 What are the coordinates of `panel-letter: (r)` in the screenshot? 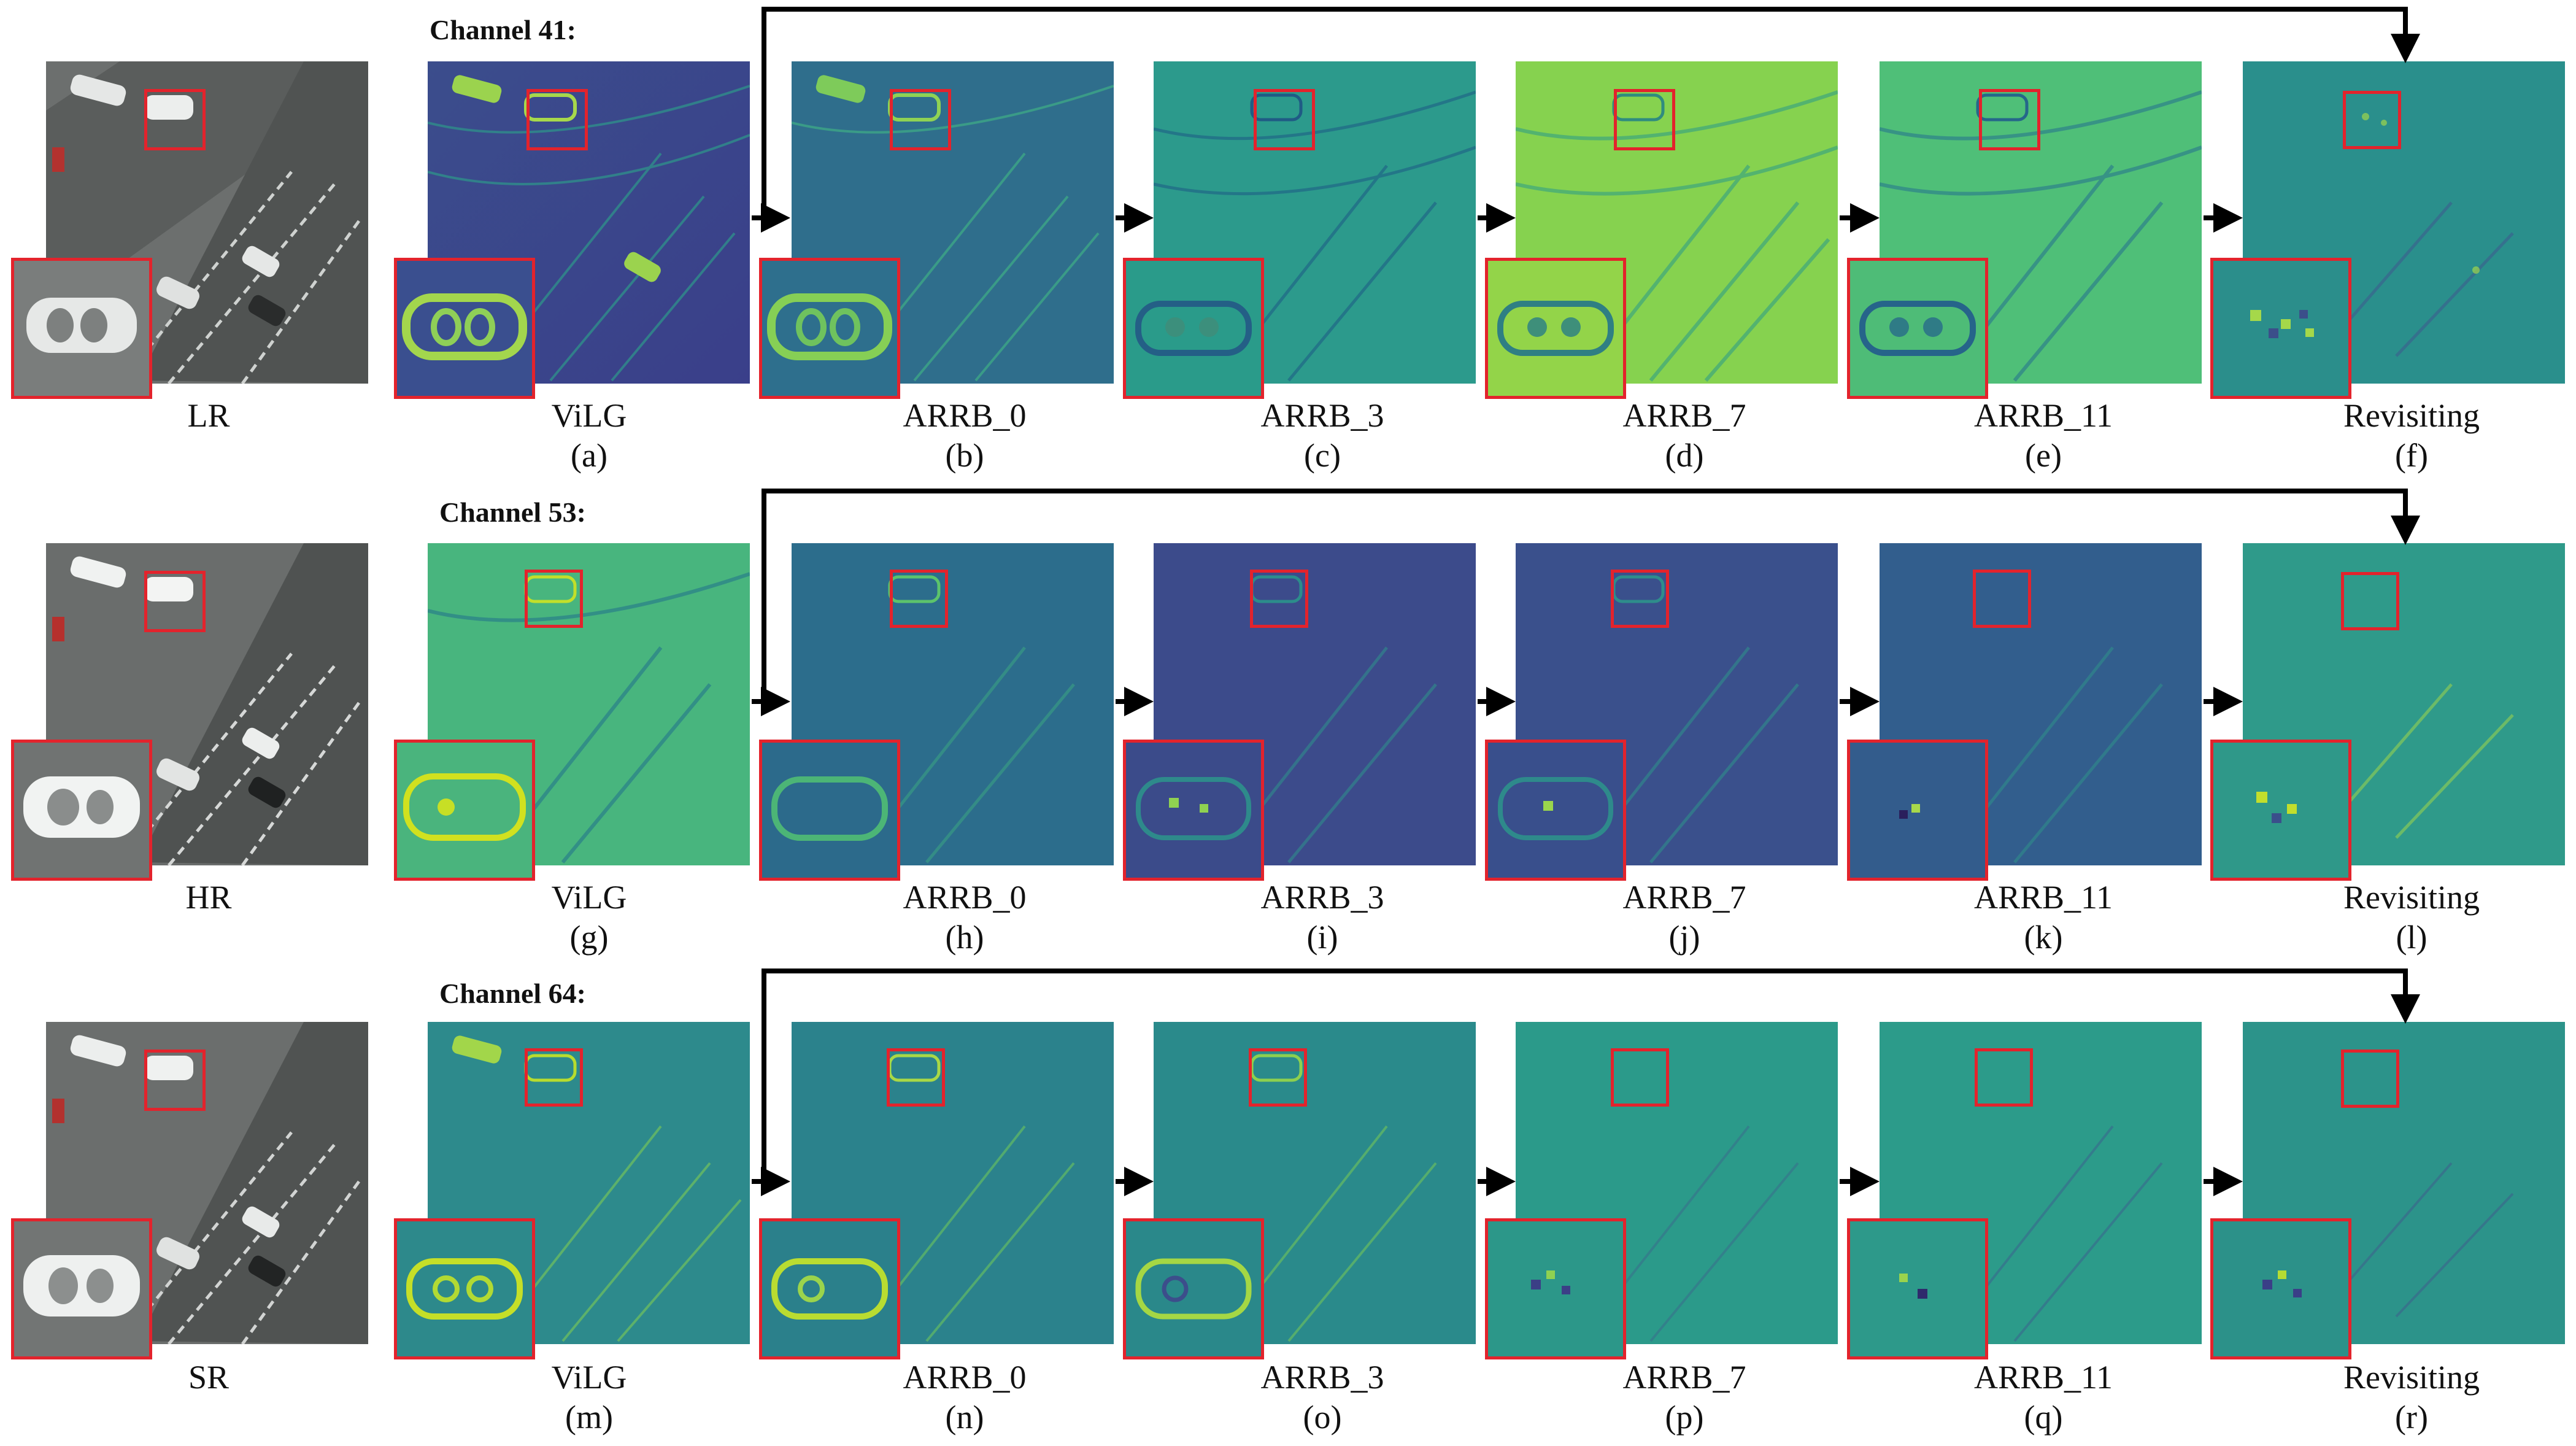 It's located at (2411, 1417).